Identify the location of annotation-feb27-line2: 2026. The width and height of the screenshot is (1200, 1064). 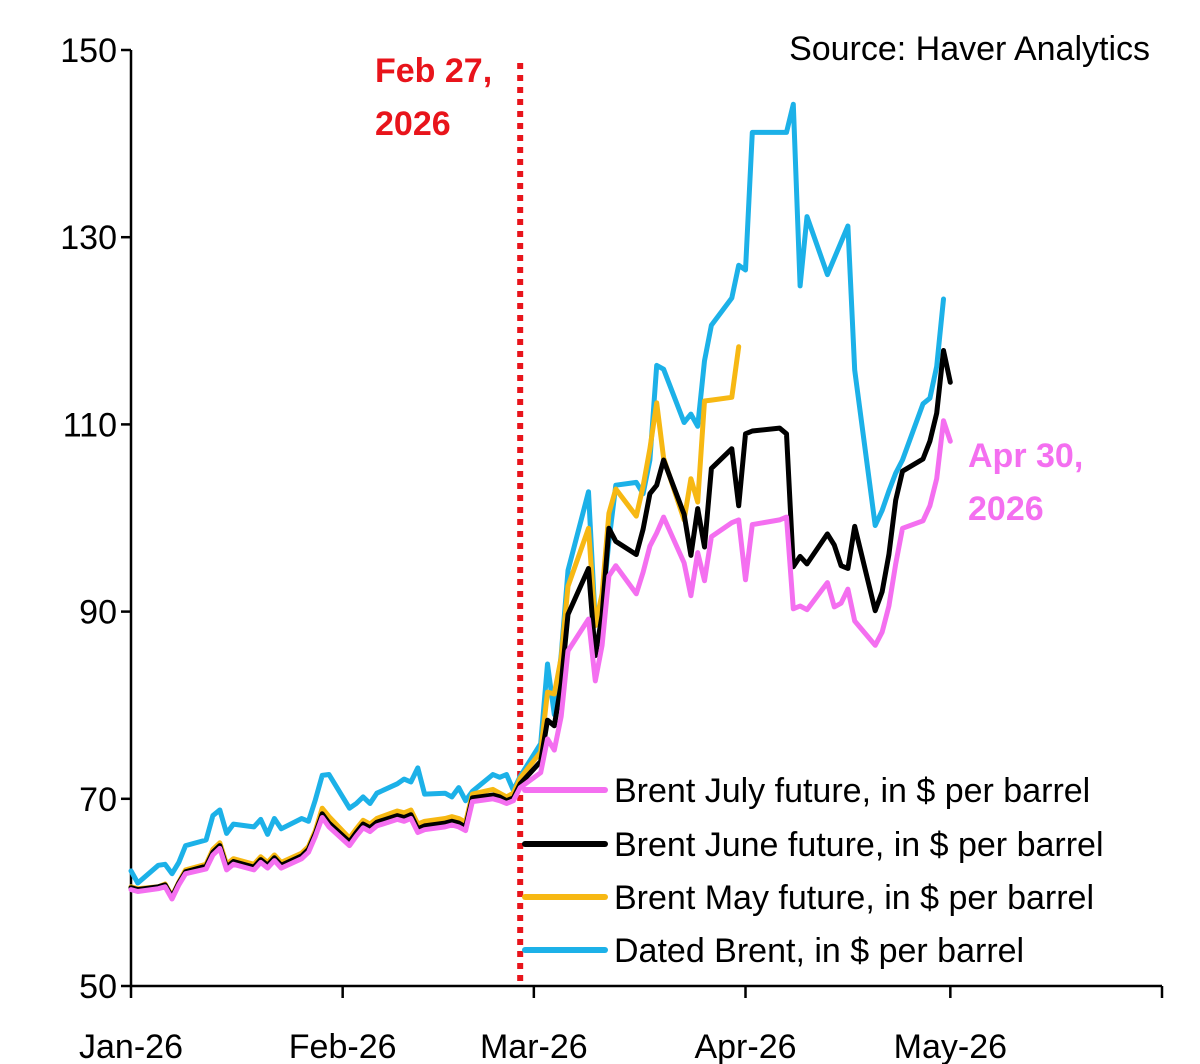
(413, 124).